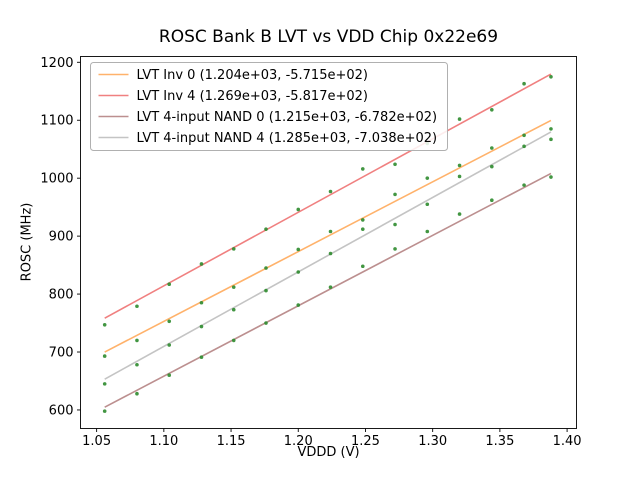 This screenshot has height=480, width=640. Describe the element at coordinates (27, 242) in the screenshot. I see `y-axis-label: ROSC (MHz)` at that location.